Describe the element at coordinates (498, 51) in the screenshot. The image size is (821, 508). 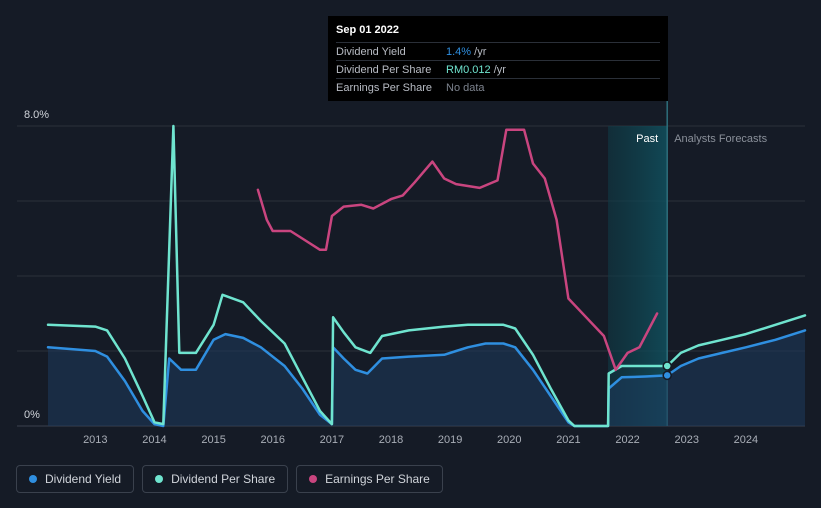
I see `tooltip-row-dividend-yield: Dividend Yield 1.4% /yr` at that location.